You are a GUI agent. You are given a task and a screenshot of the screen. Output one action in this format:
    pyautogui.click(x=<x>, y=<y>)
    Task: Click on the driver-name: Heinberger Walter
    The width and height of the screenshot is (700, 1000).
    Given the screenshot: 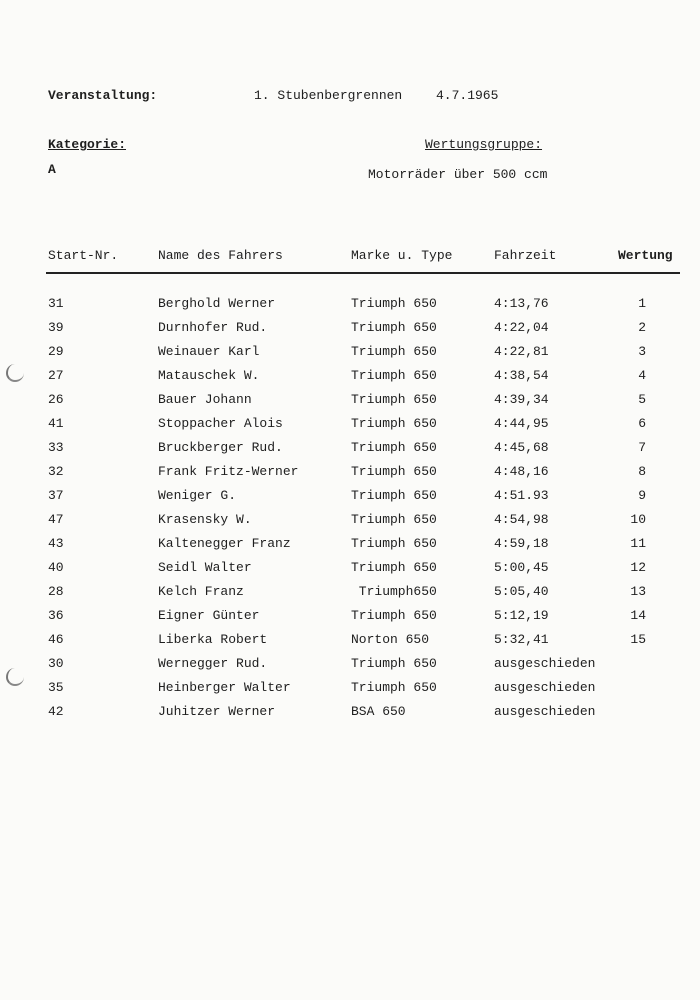 What is the action you would take?
    pyautogui.click(x=224, y=687)
    